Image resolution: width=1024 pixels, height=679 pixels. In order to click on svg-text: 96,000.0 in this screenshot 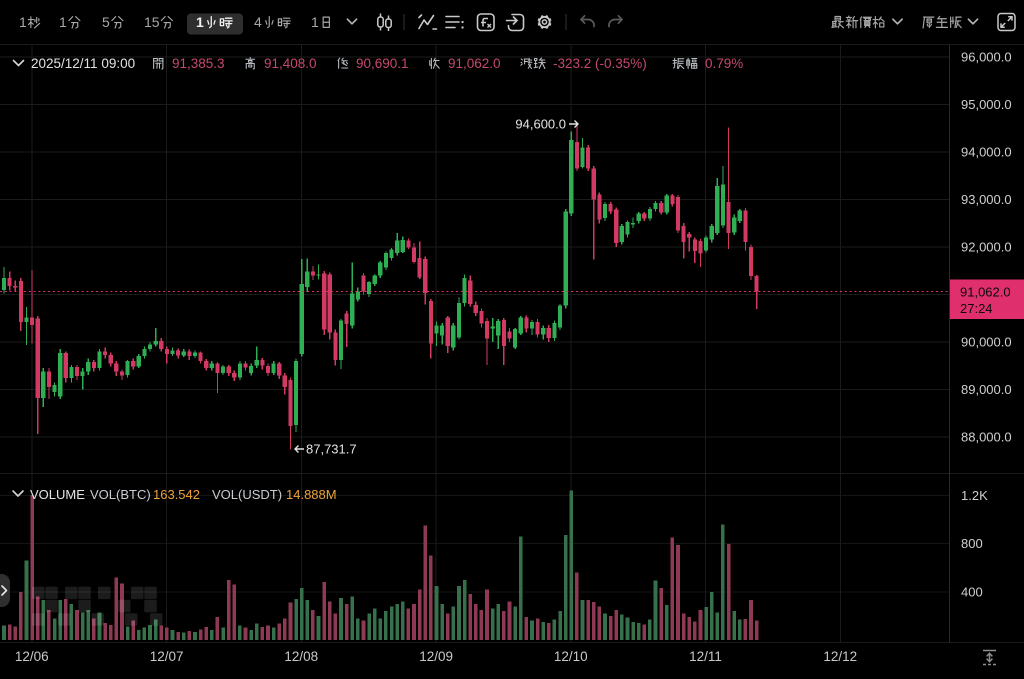, I will do `click(986, 57)`.